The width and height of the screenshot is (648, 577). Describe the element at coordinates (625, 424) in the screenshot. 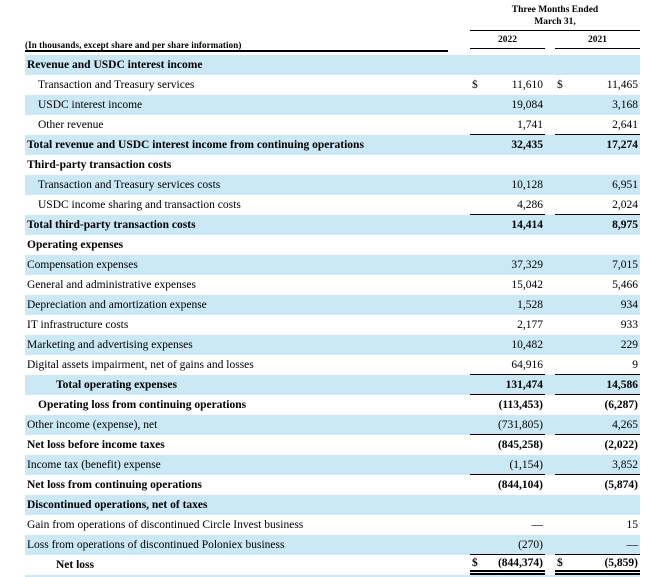

I see `value-2021: 4,265` at that location.